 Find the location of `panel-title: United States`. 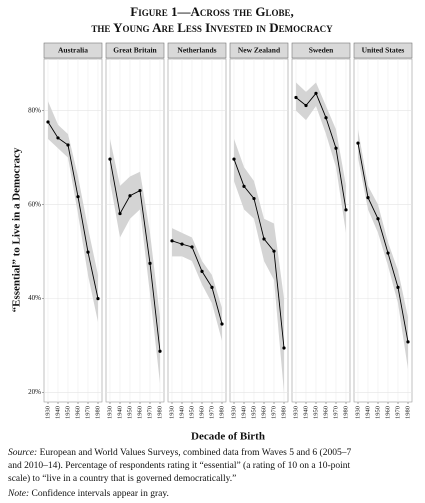

panel-title: United States is located at coordinates (383, 50).